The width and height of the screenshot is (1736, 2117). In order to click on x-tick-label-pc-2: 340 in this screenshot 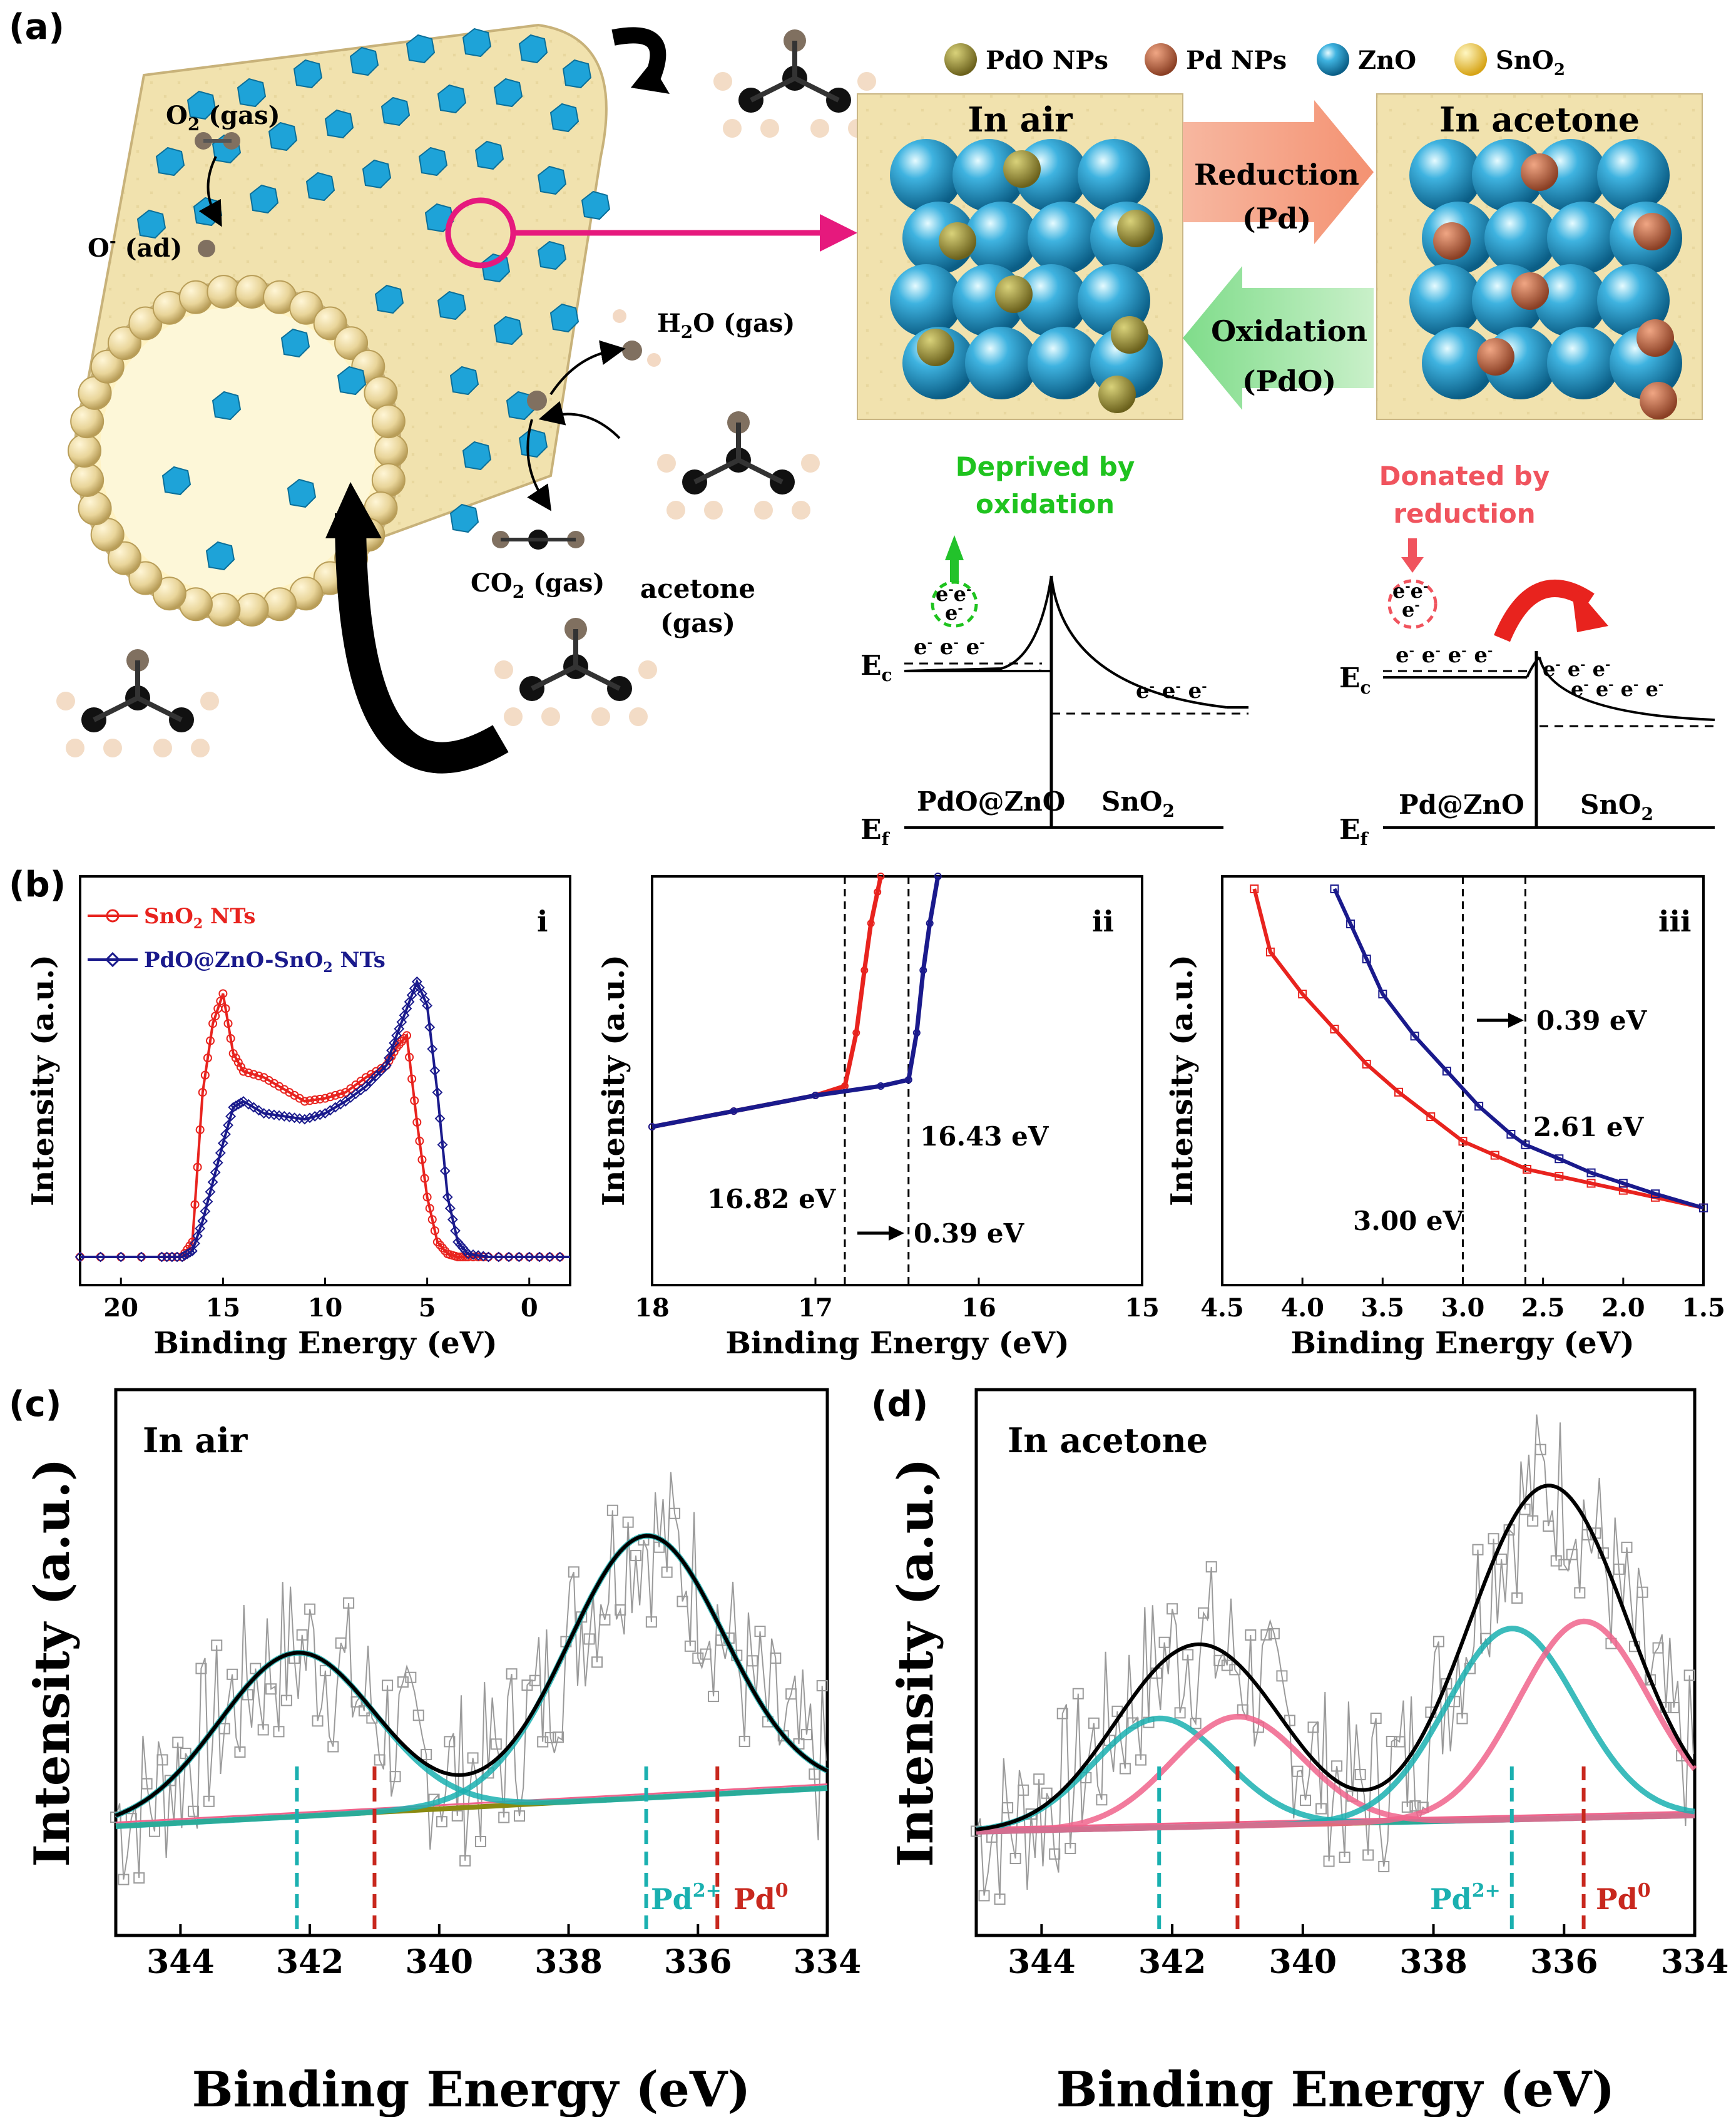, I will do `click(440, 1962)`.